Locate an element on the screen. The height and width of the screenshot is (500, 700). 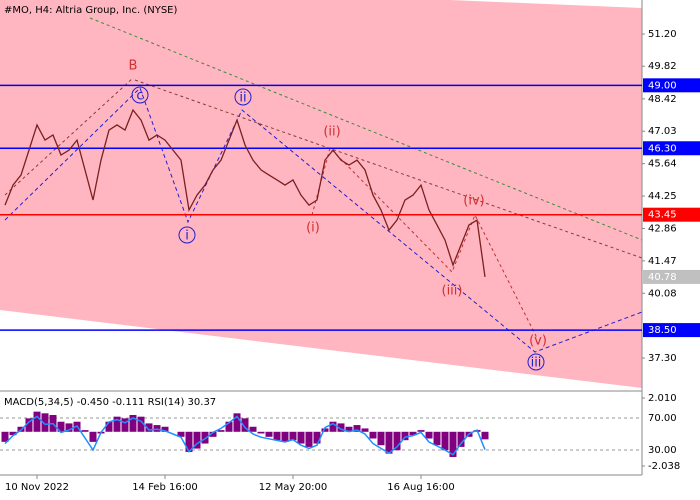
x-tick-label: 14 Feb 16:00 is located at coordinates (165, 487).